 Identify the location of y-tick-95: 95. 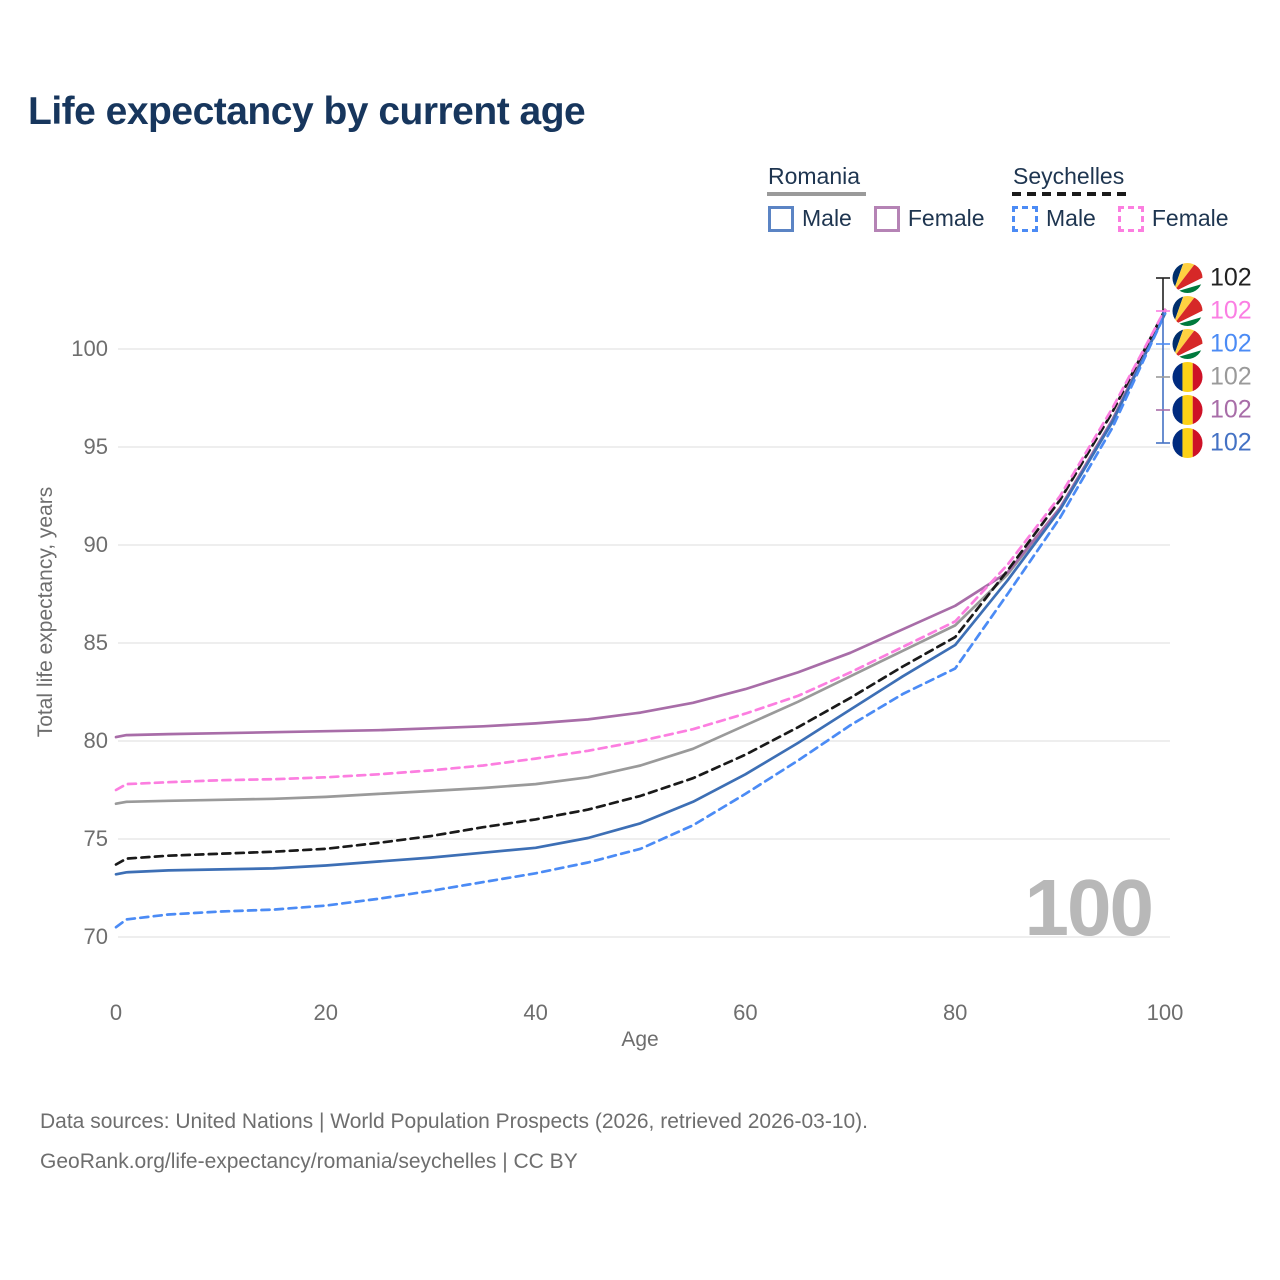
(95, 446).